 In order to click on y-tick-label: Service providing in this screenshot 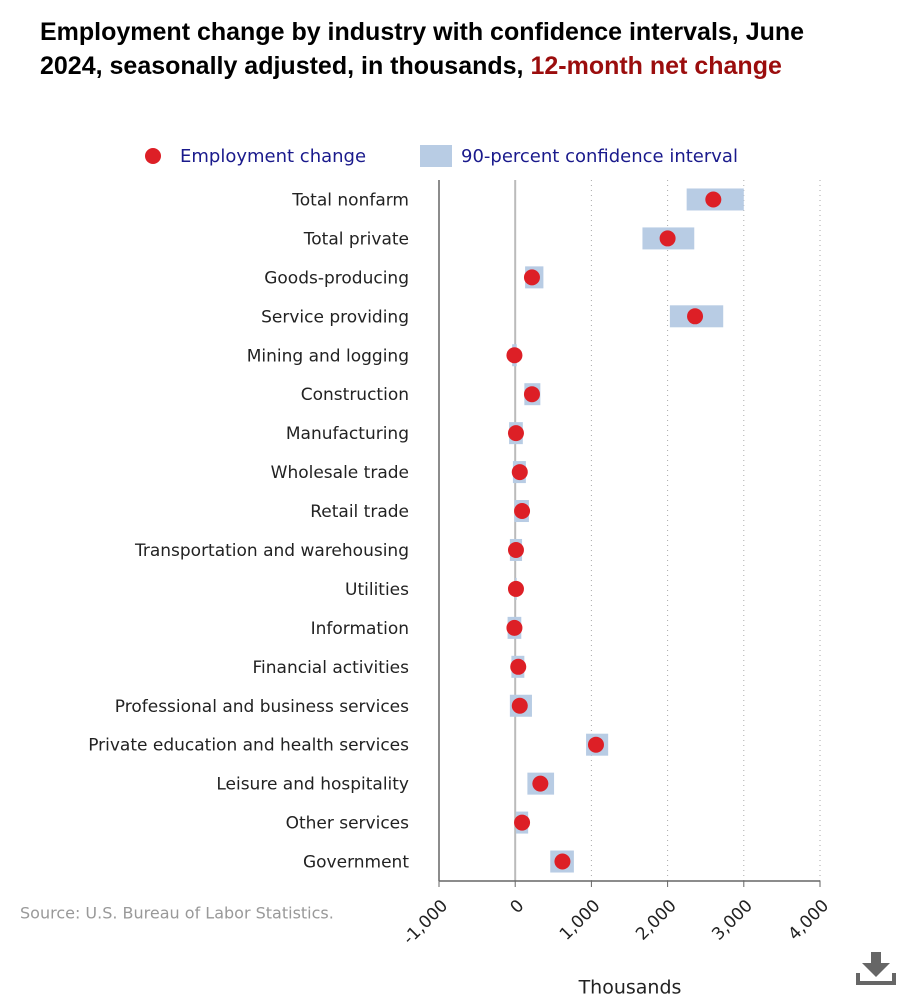, I will do `click(335, 317)`.